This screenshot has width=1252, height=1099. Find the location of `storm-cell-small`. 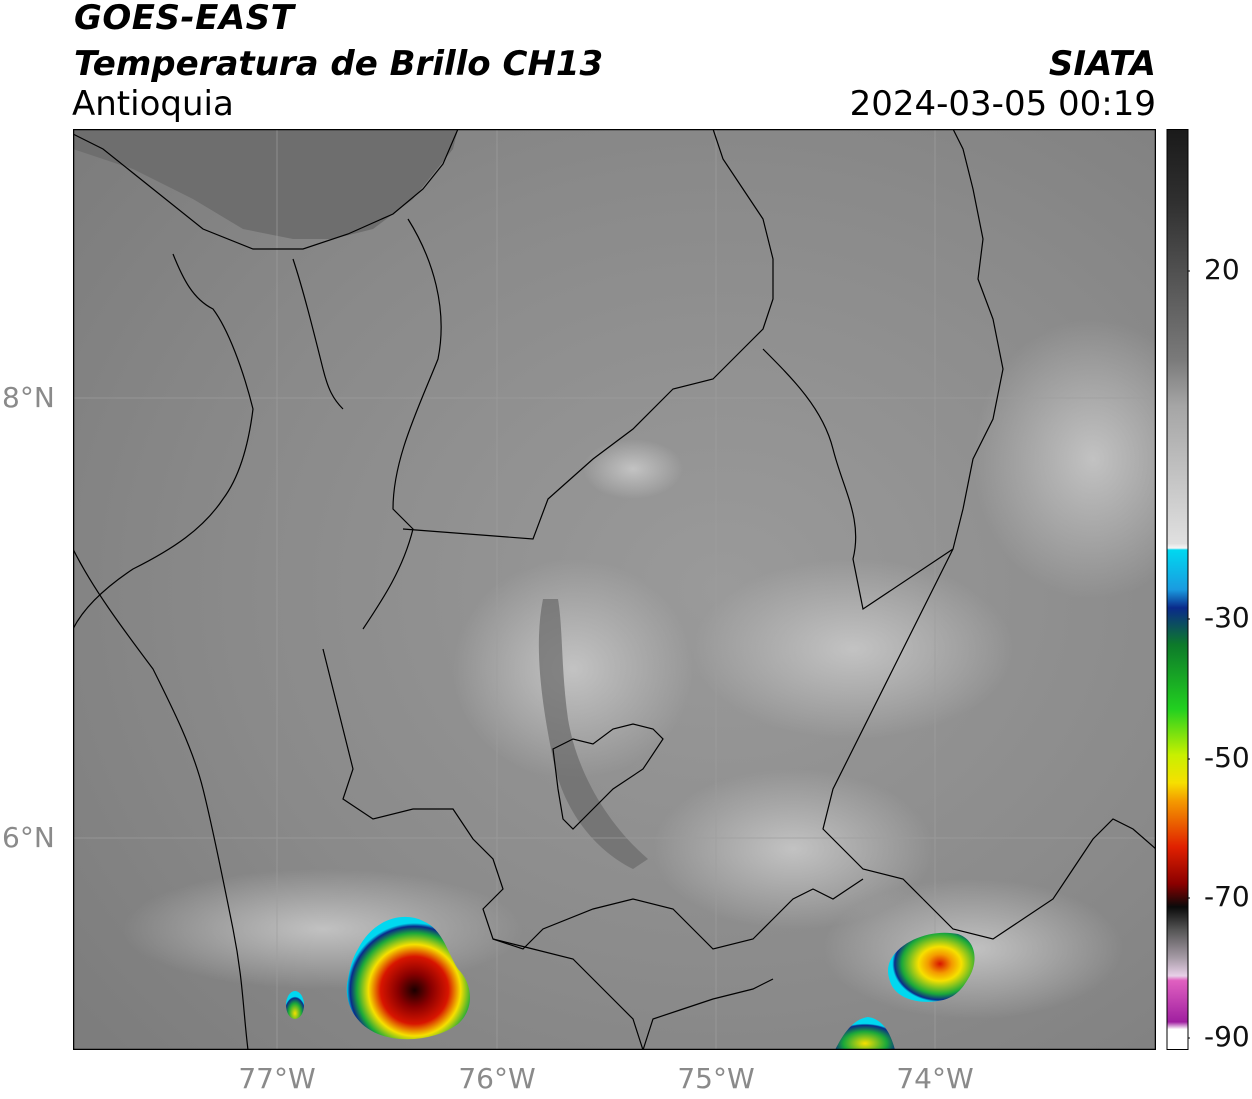

storm-cell-small is located at coordinates (295, 1005).